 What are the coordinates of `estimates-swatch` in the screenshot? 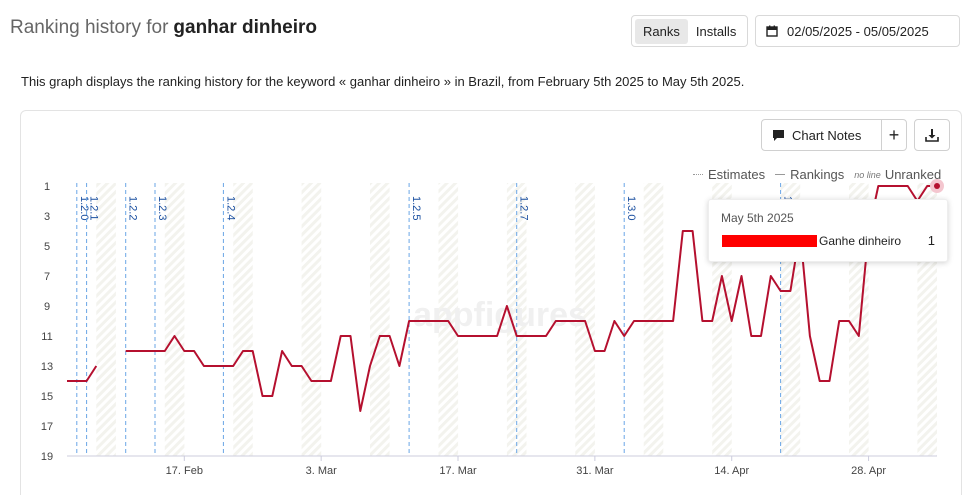 It's located at (698, 174).